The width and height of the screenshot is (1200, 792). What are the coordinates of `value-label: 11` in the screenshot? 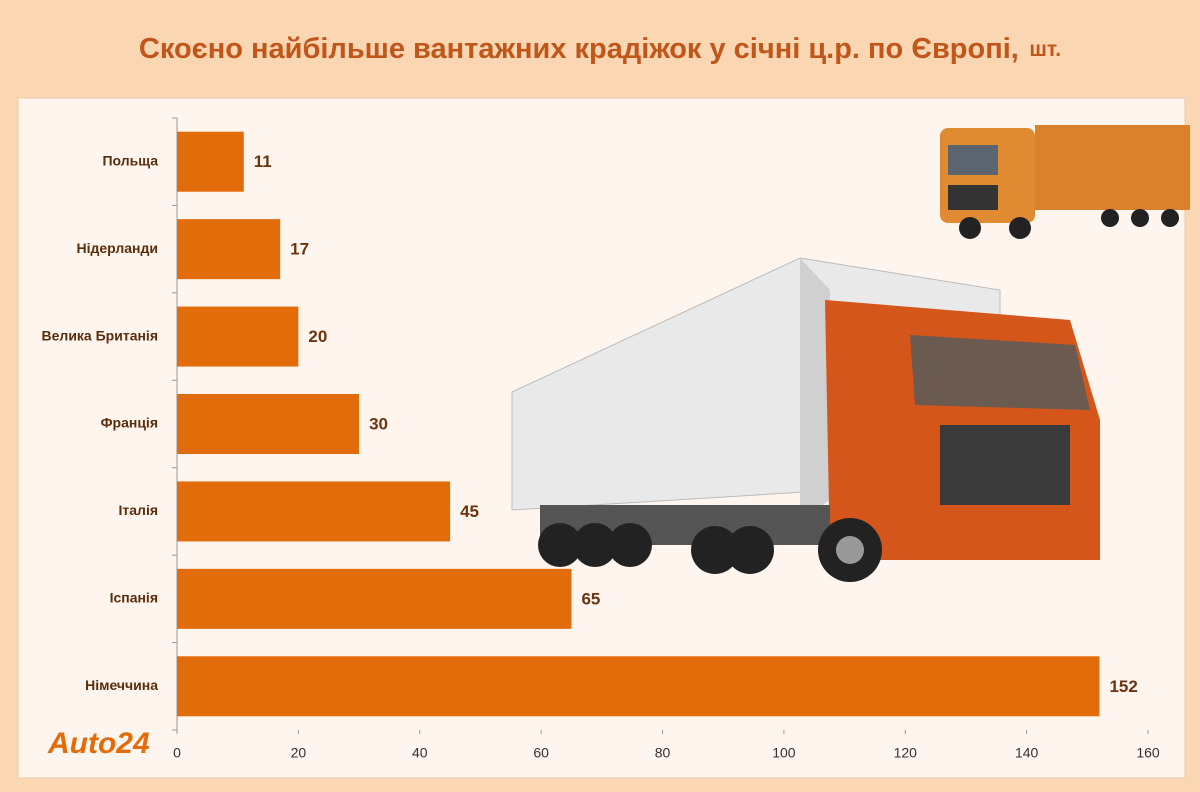 It's located at (263, 161).